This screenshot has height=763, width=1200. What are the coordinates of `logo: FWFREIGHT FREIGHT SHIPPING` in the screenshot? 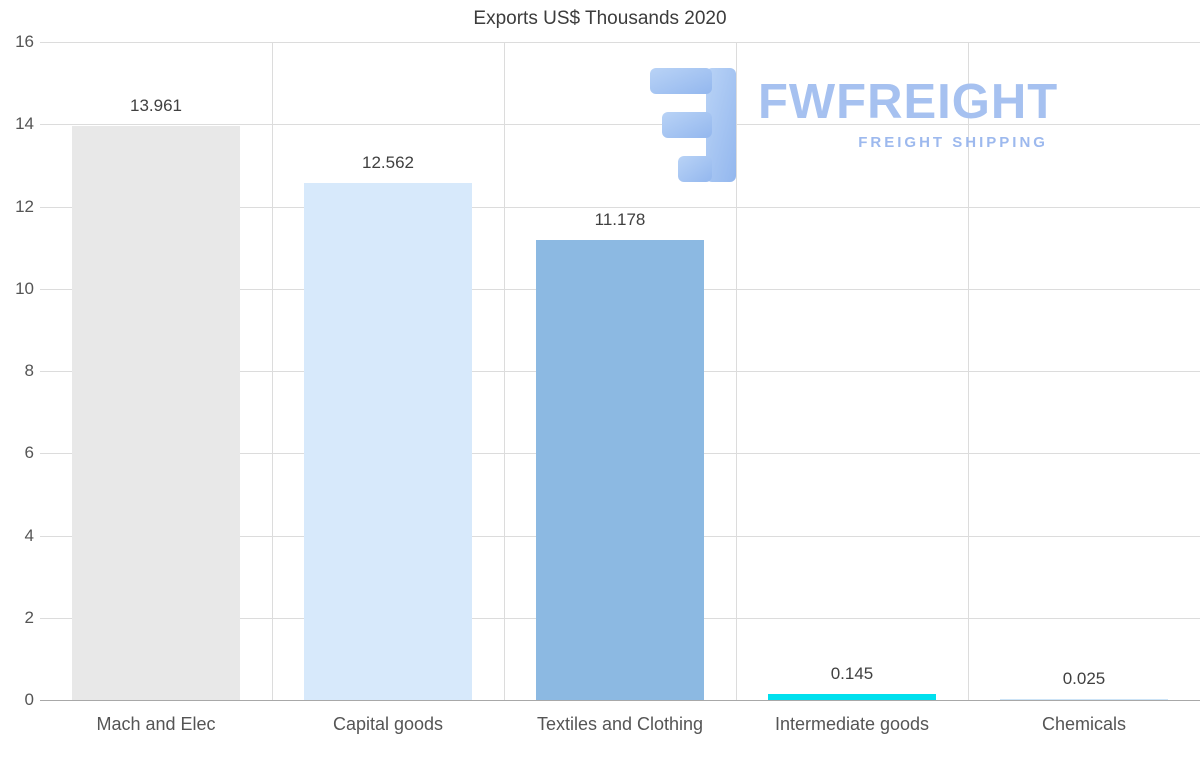 It's located at (853, 125).